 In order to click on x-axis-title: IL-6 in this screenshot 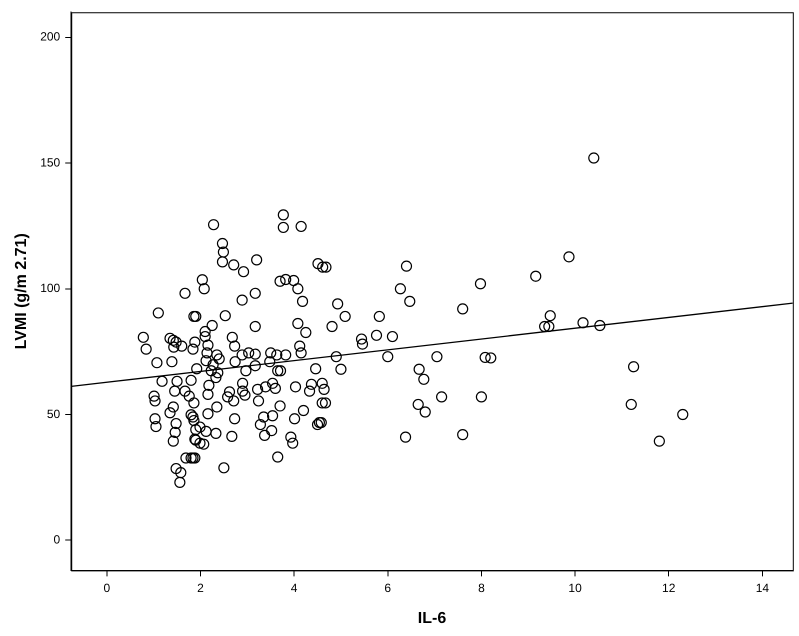, I will do `click(432, 618)`.